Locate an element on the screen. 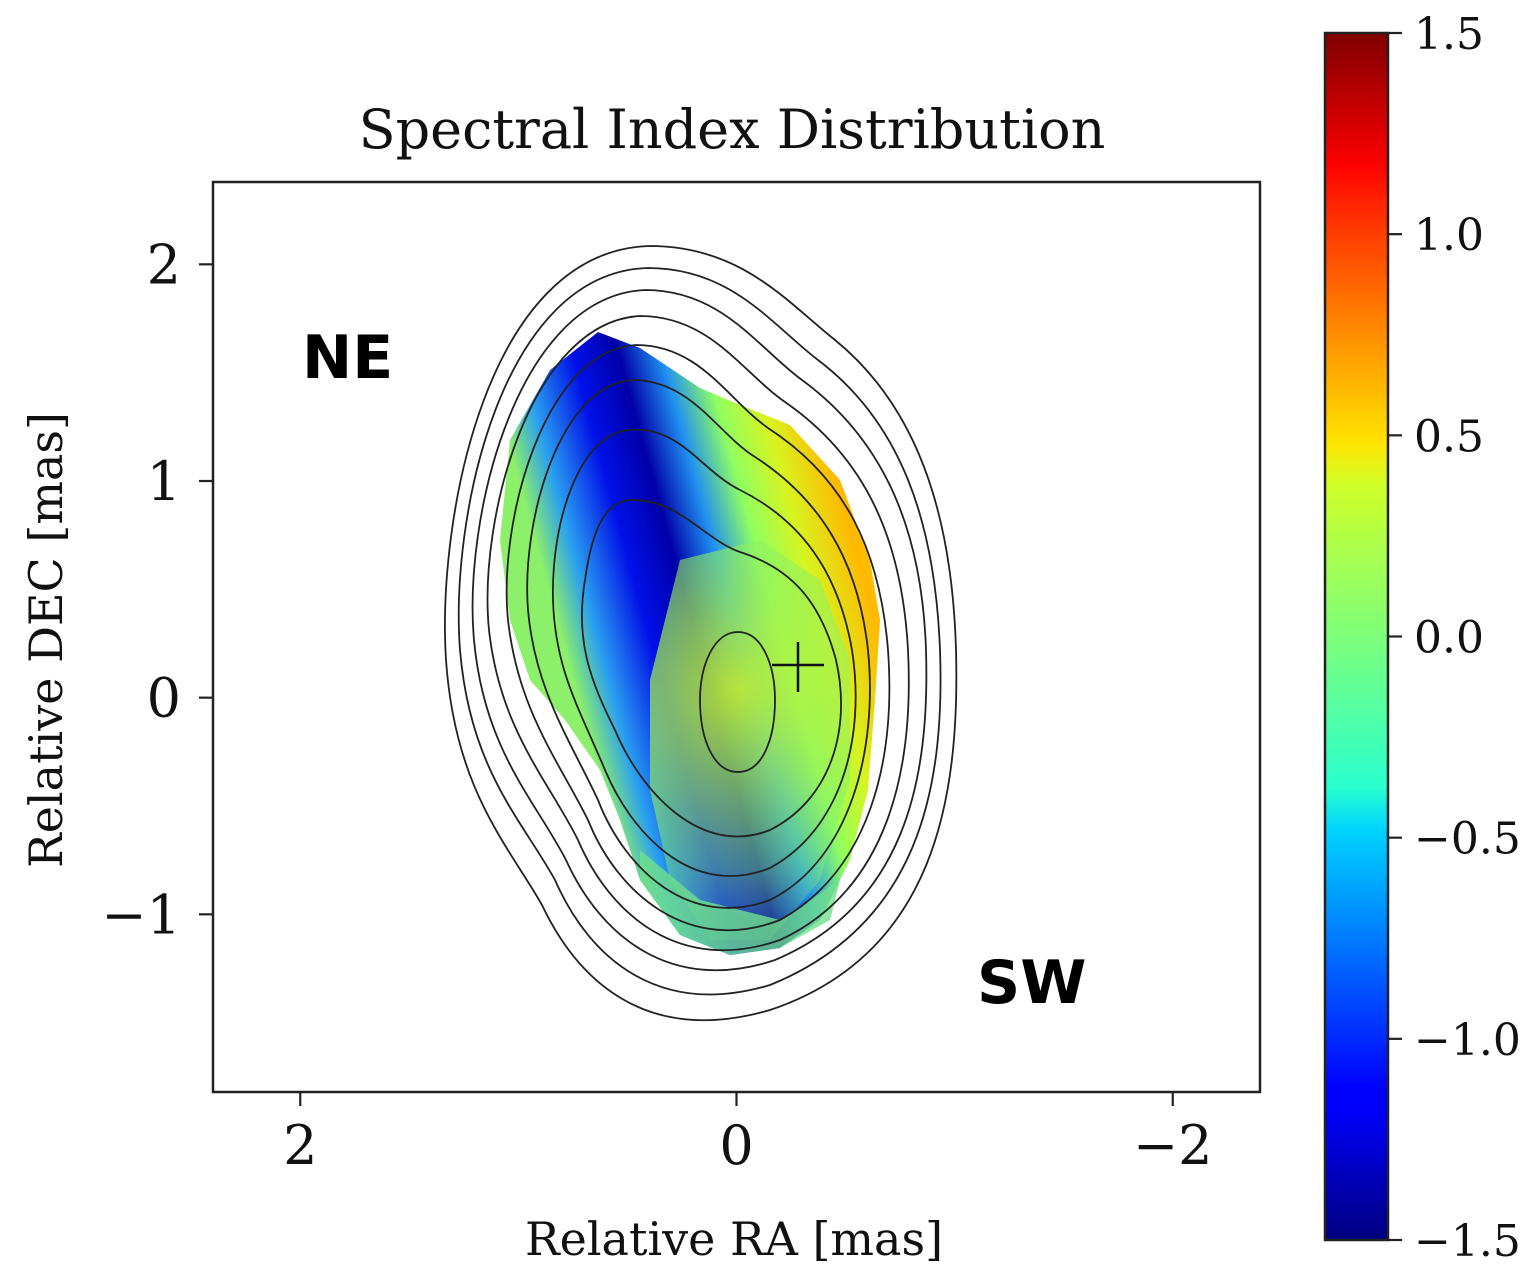 This screenshot has width=1534, height=1284. x-axis-label: Relative RA [mas] is located at coordinates (734, 1239).